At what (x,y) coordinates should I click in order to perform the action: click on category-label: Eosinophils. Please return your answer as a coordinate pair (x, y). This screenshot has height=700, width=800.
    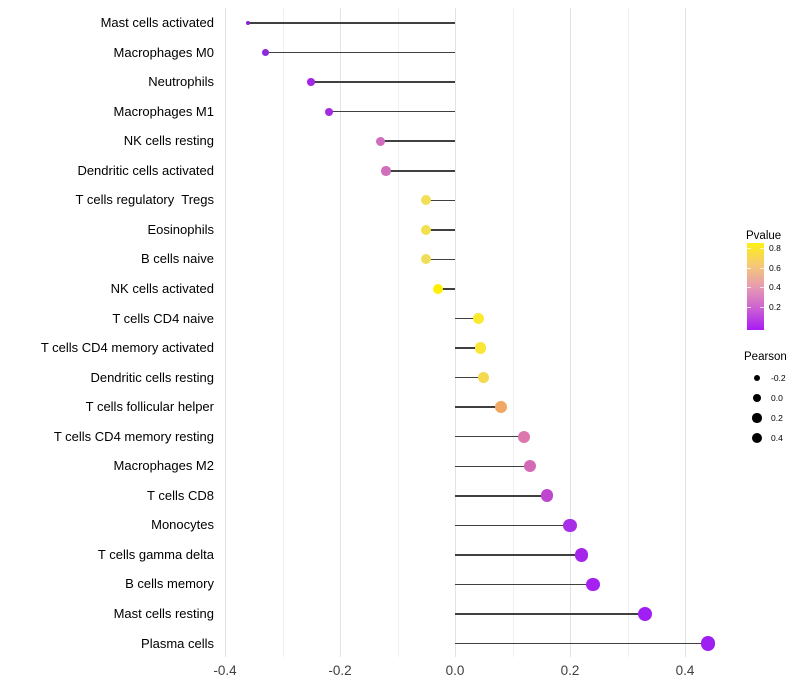
    Looking at the image, I should click on (181, 229).